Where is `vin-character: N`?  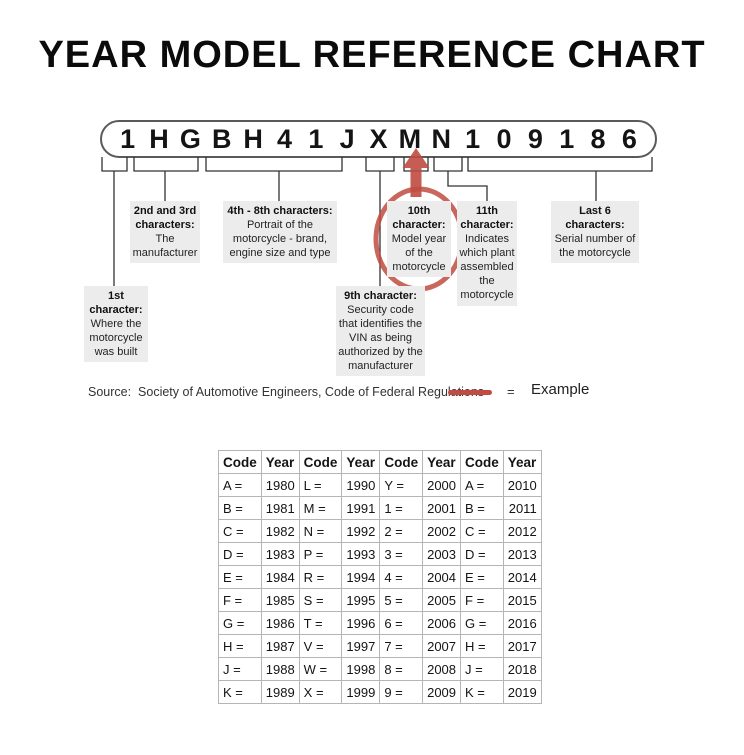
vin-character: N is located at coordinates (441, 138).